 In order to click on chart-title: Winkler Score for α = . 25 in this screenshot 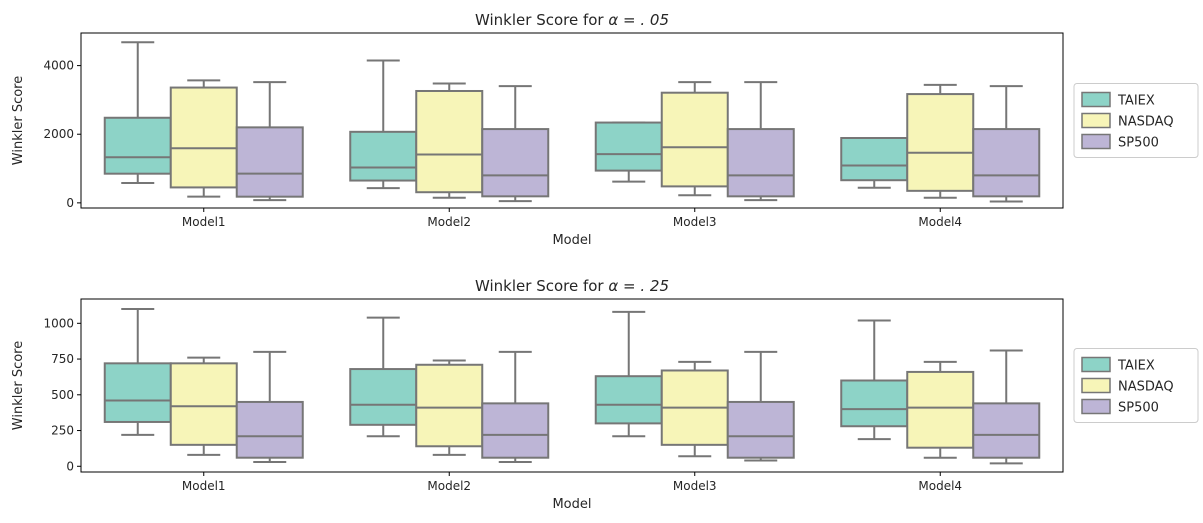, I will do `click(572, 286)`.